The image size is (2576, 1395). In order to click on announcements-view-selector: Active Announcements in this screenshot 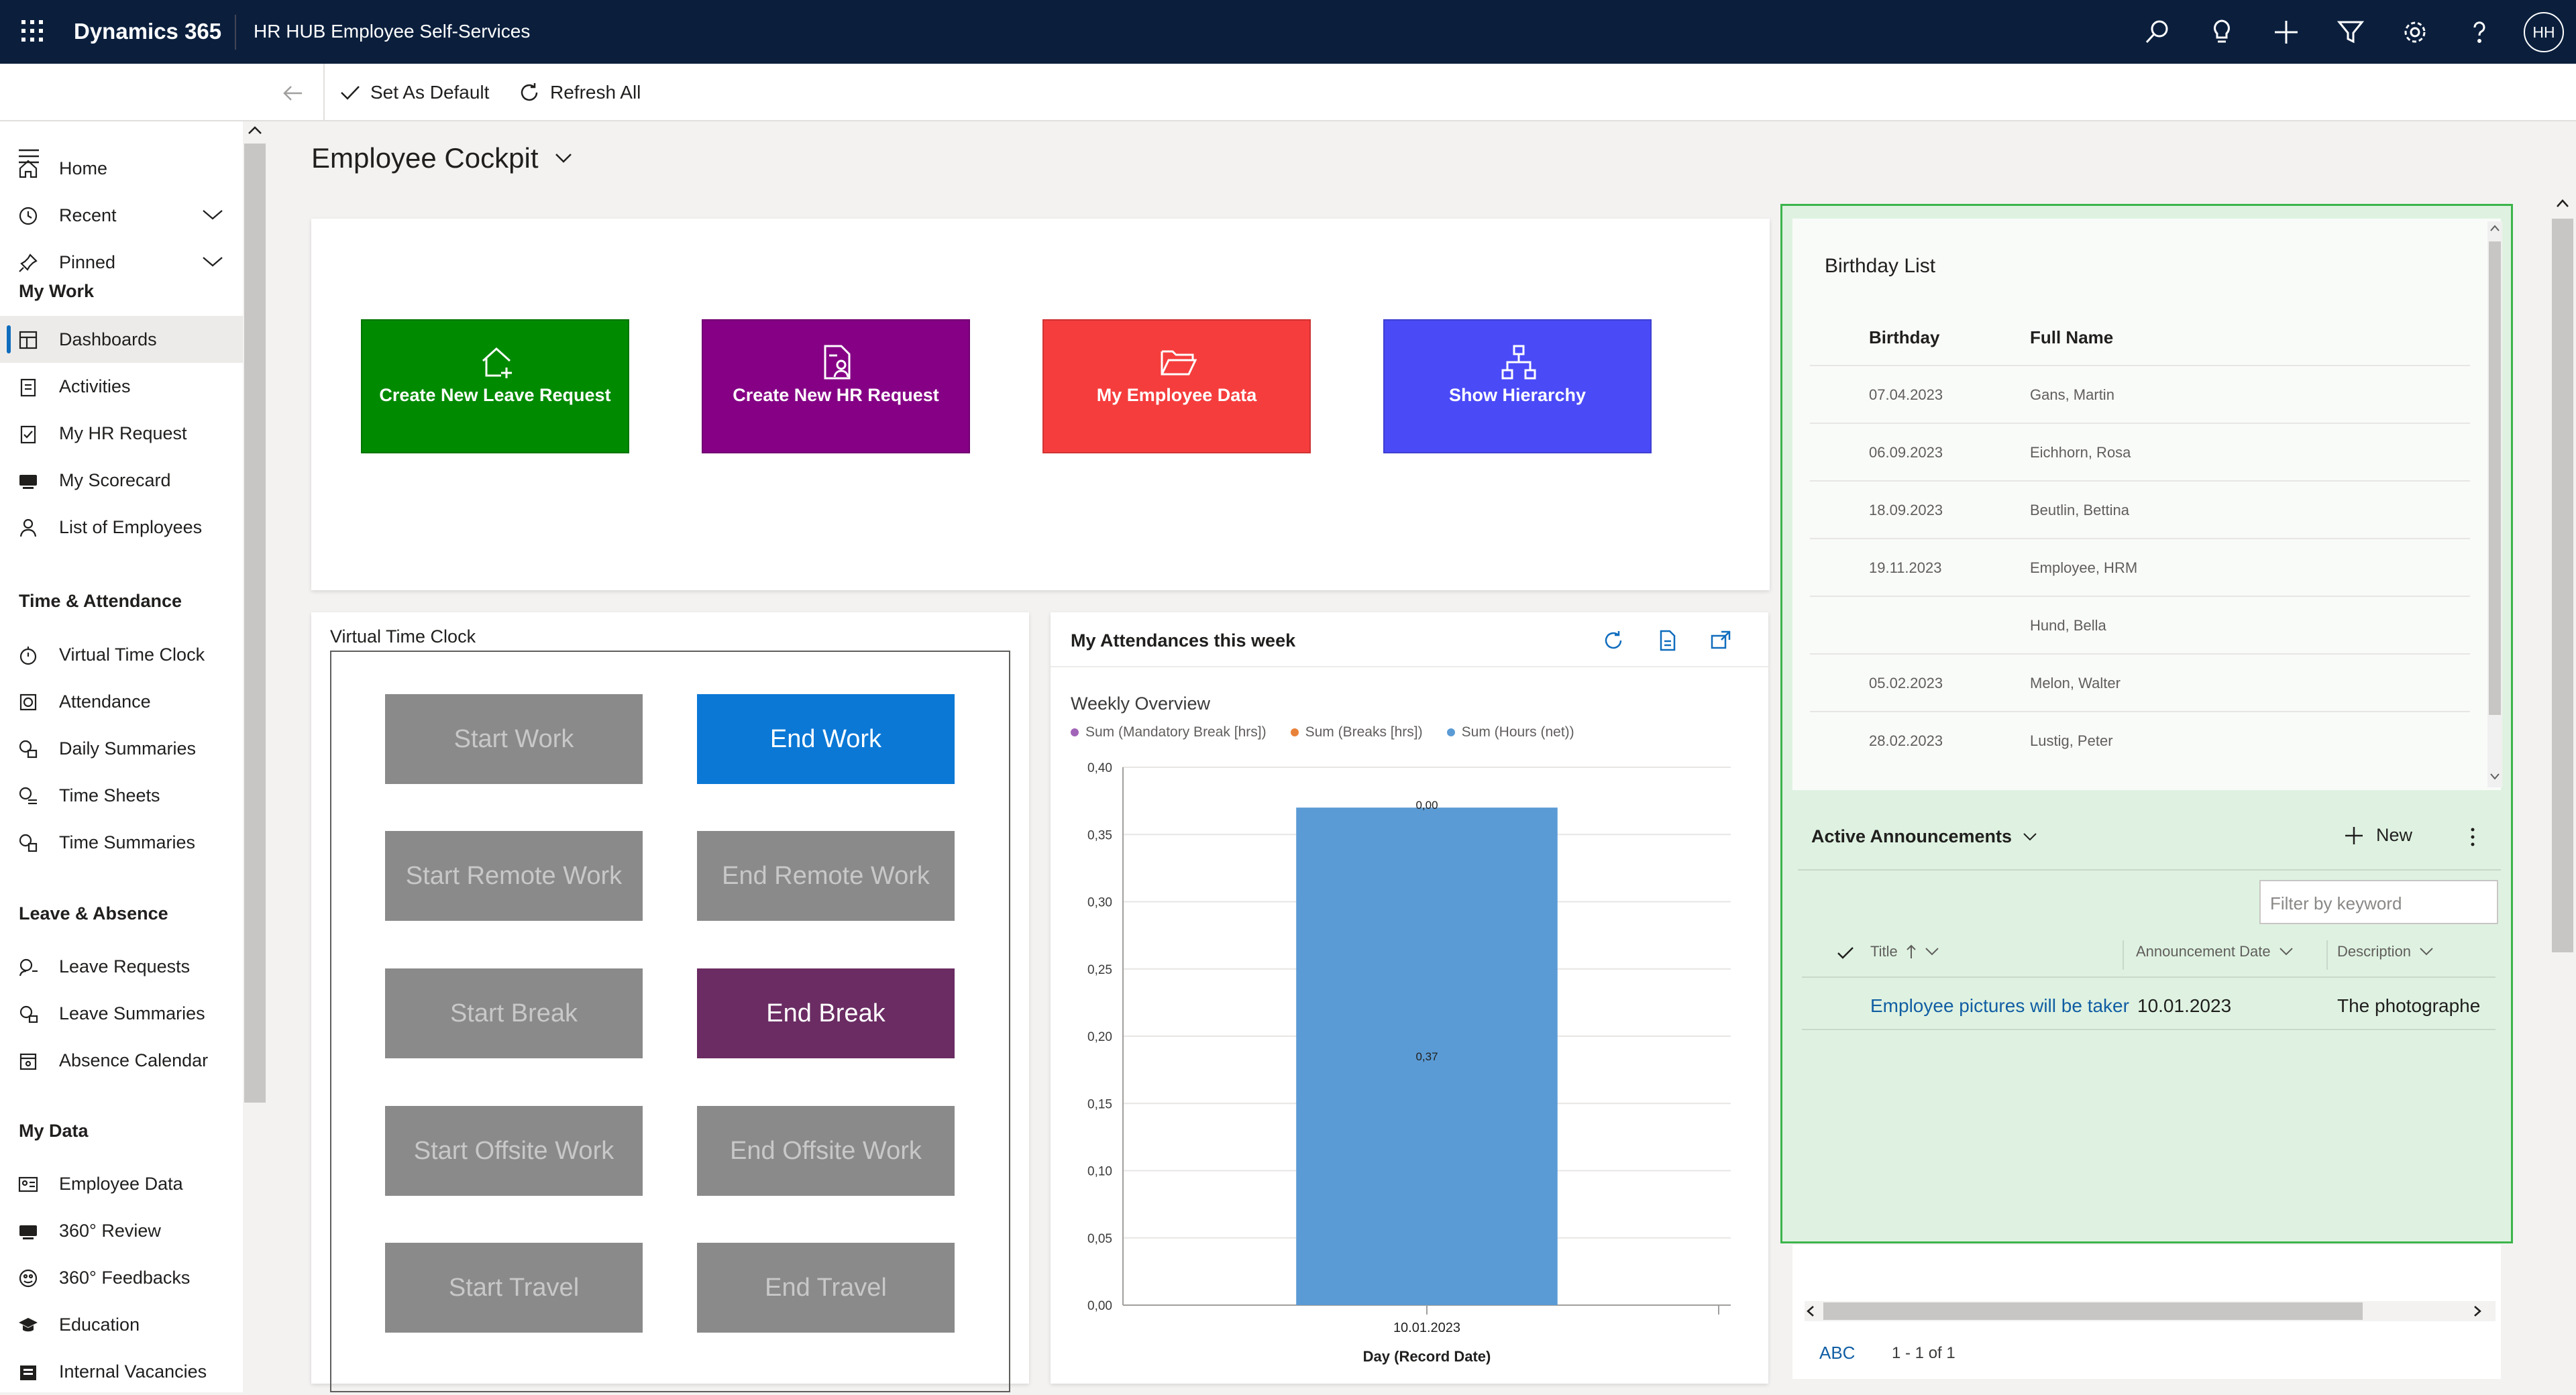, I will do `click(1924, 836)`.